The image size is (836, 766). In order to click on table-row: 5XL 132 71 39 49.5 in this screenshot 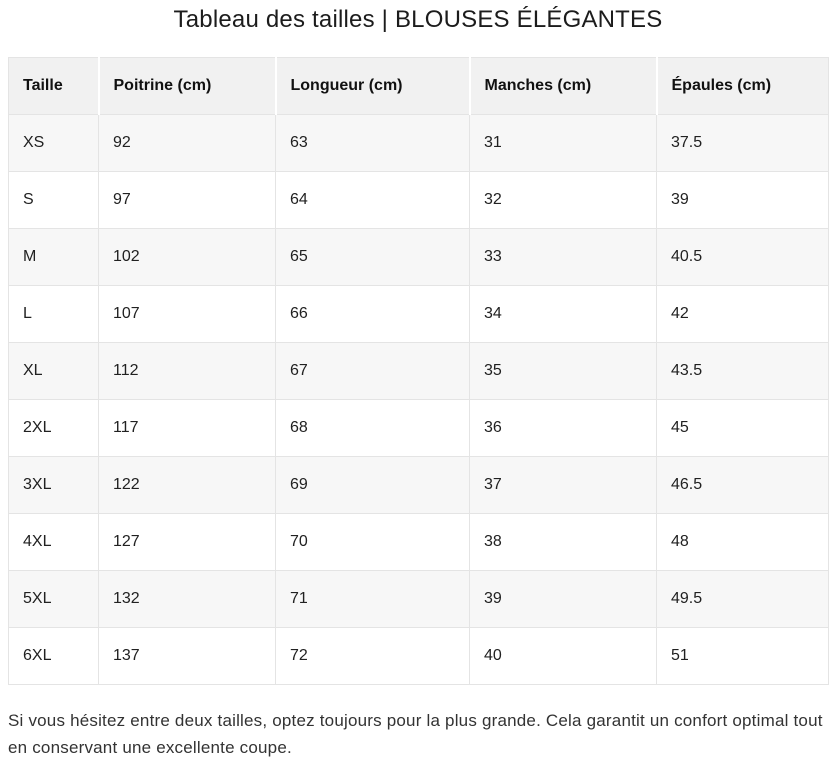, I will do `click(418, 599)`.